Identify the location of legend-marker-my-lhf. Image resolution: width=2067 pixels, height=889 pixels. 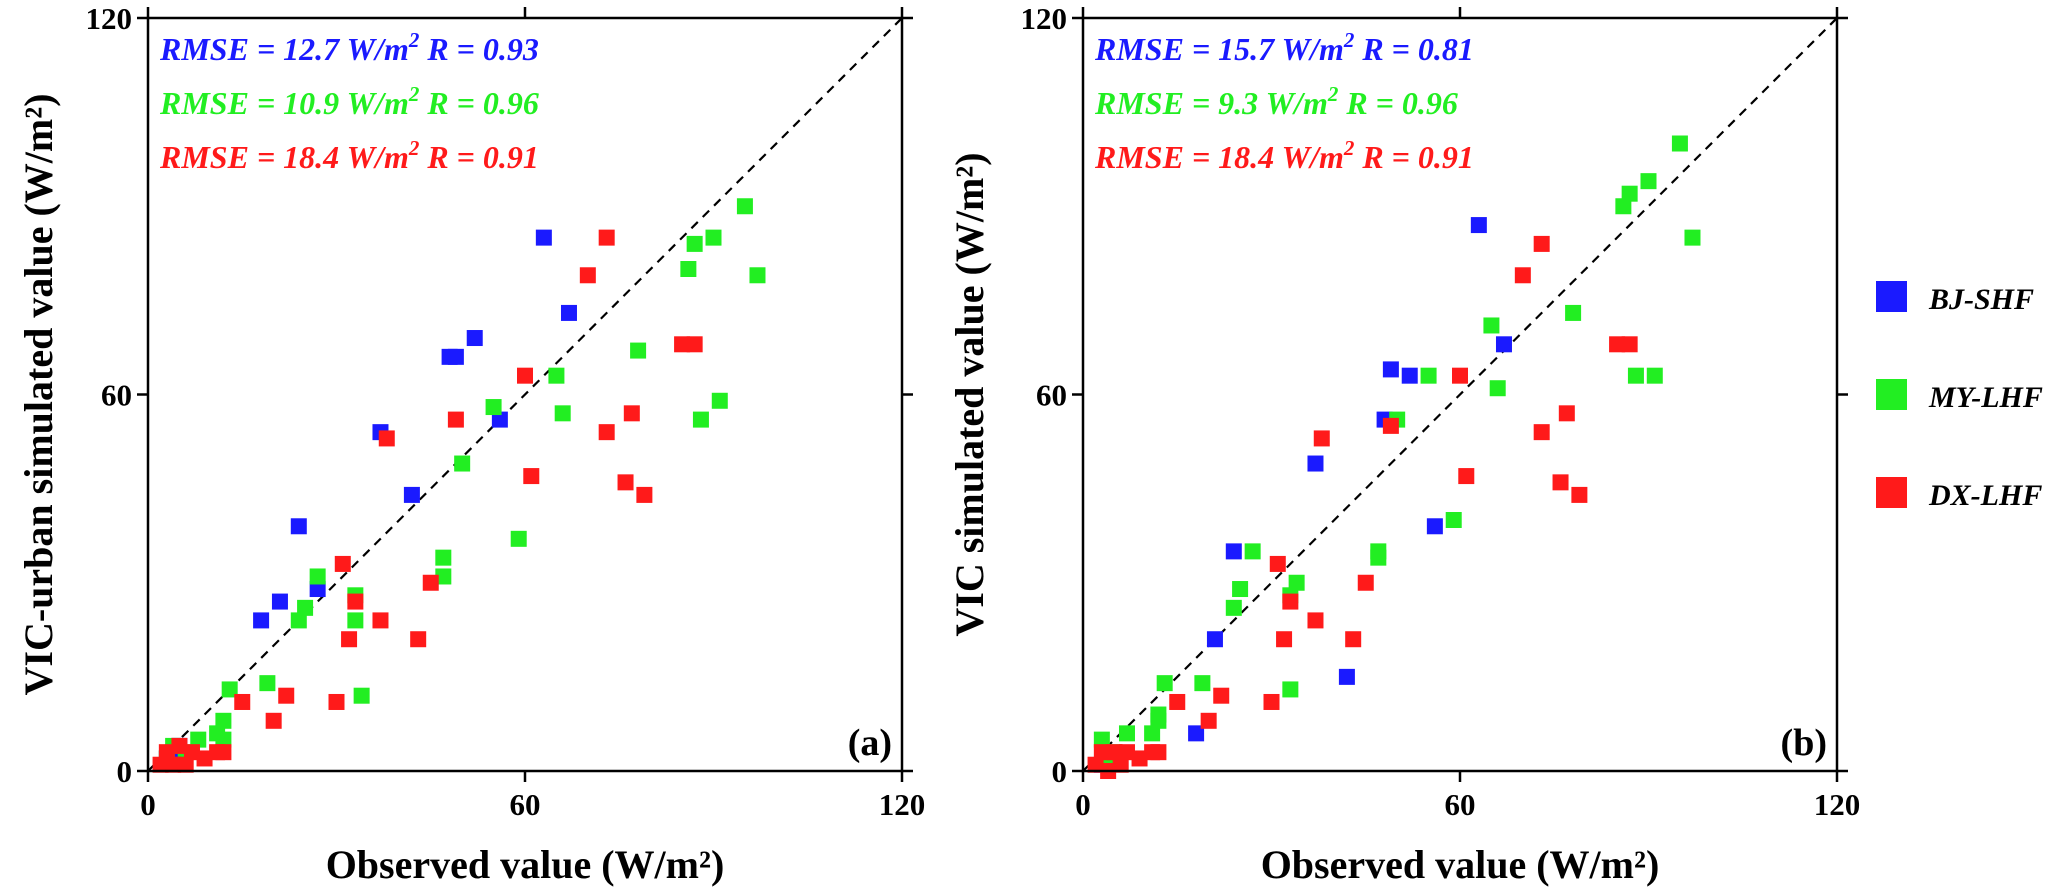
(1891, 394).